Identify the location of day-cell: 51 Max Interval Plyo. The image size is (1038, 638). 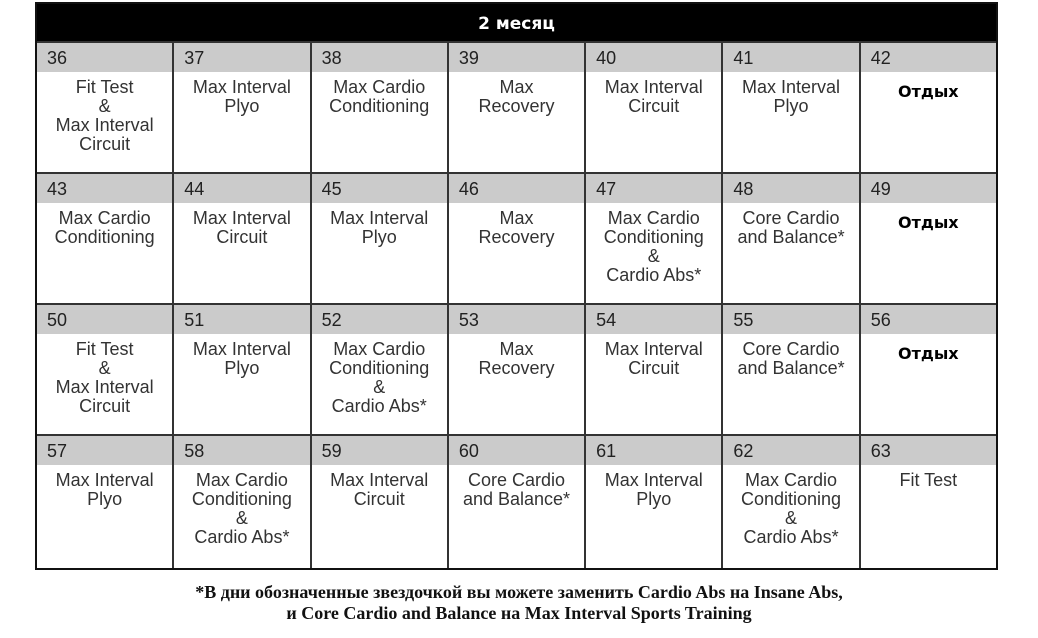
(241, 369).